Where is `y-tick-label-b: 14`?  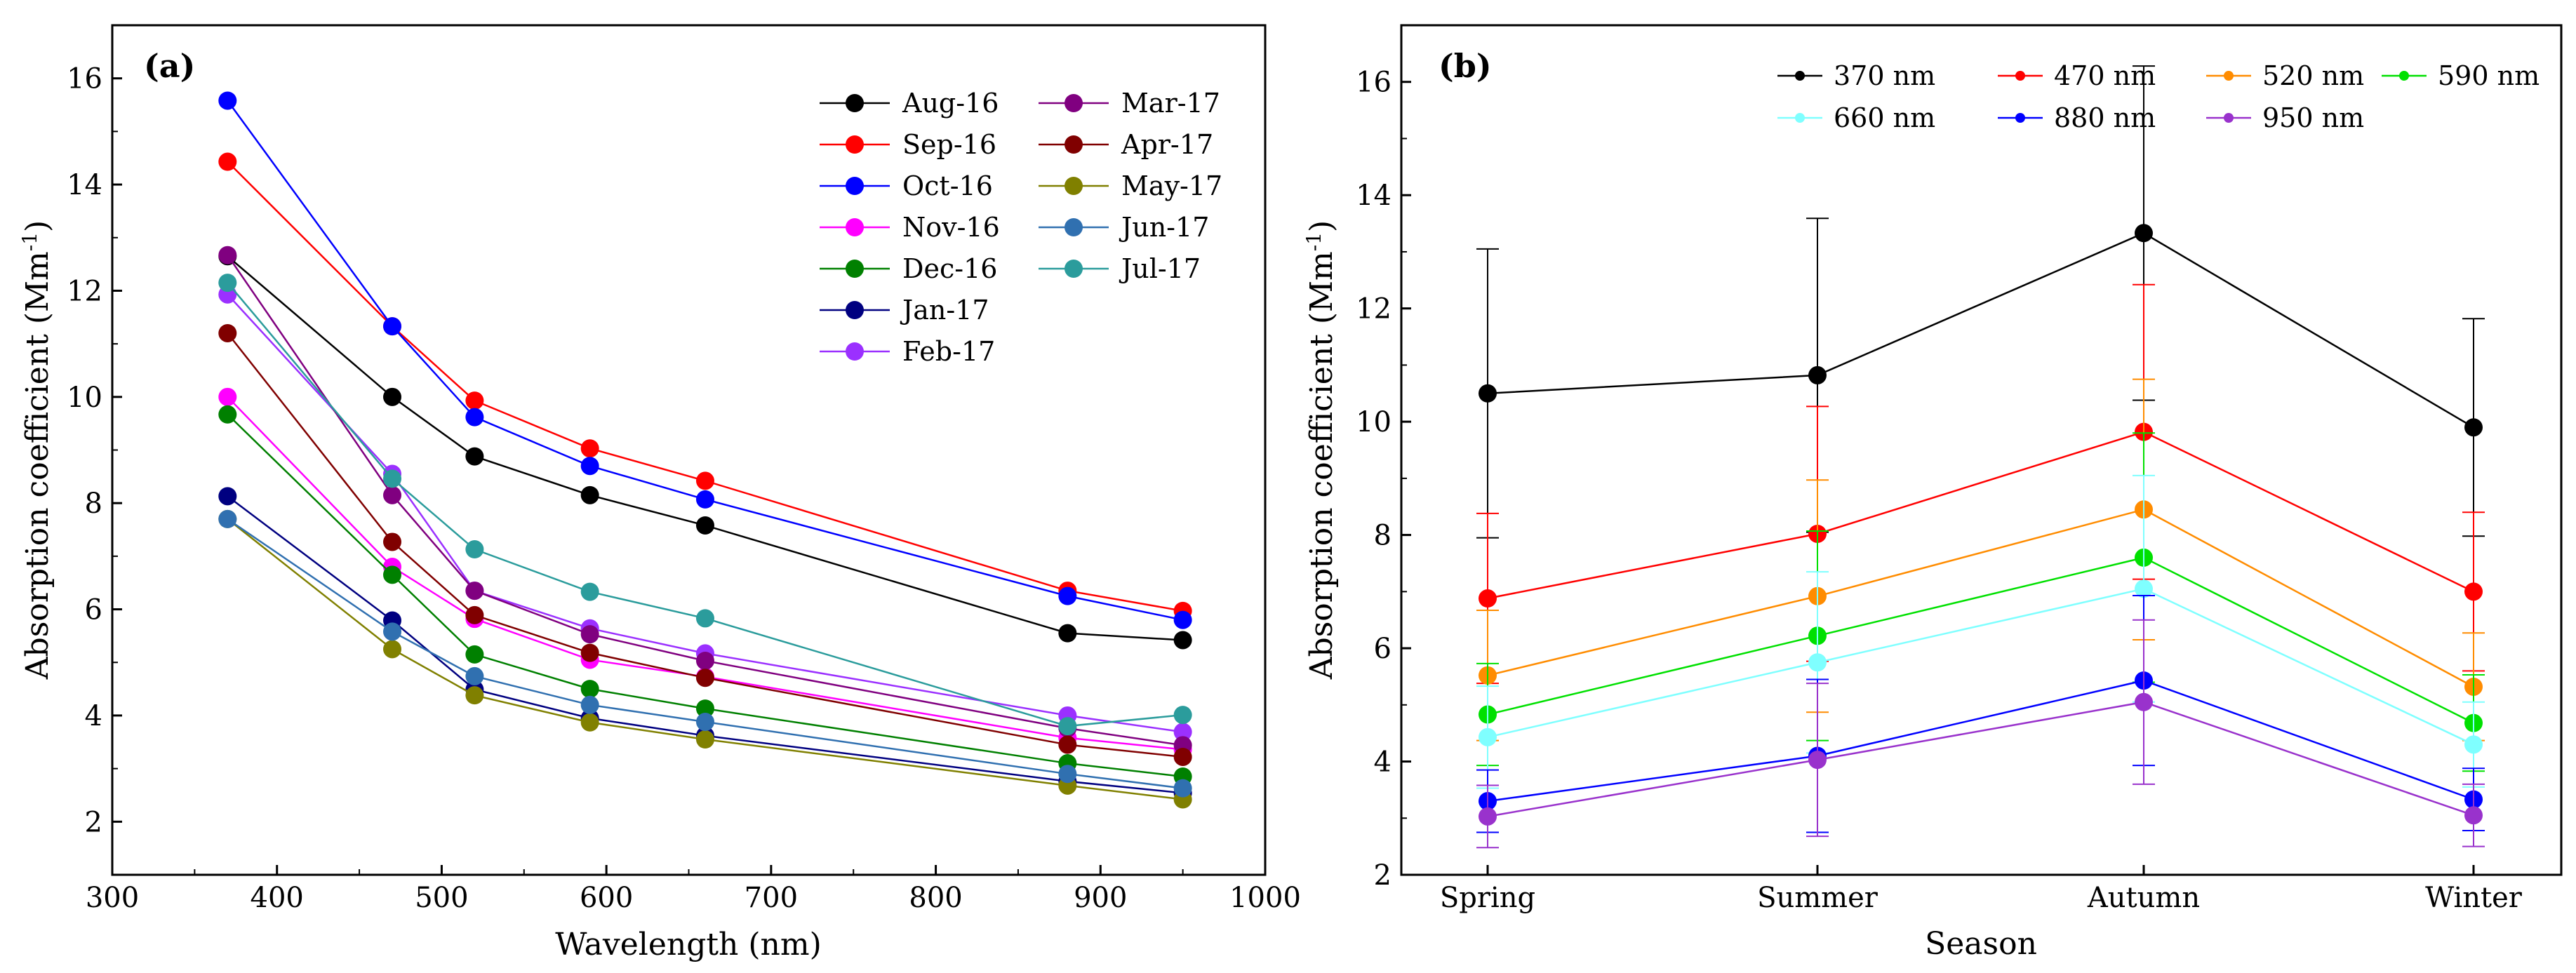
y-tick-label-b: 14 is located at coordinates (1374, 196).